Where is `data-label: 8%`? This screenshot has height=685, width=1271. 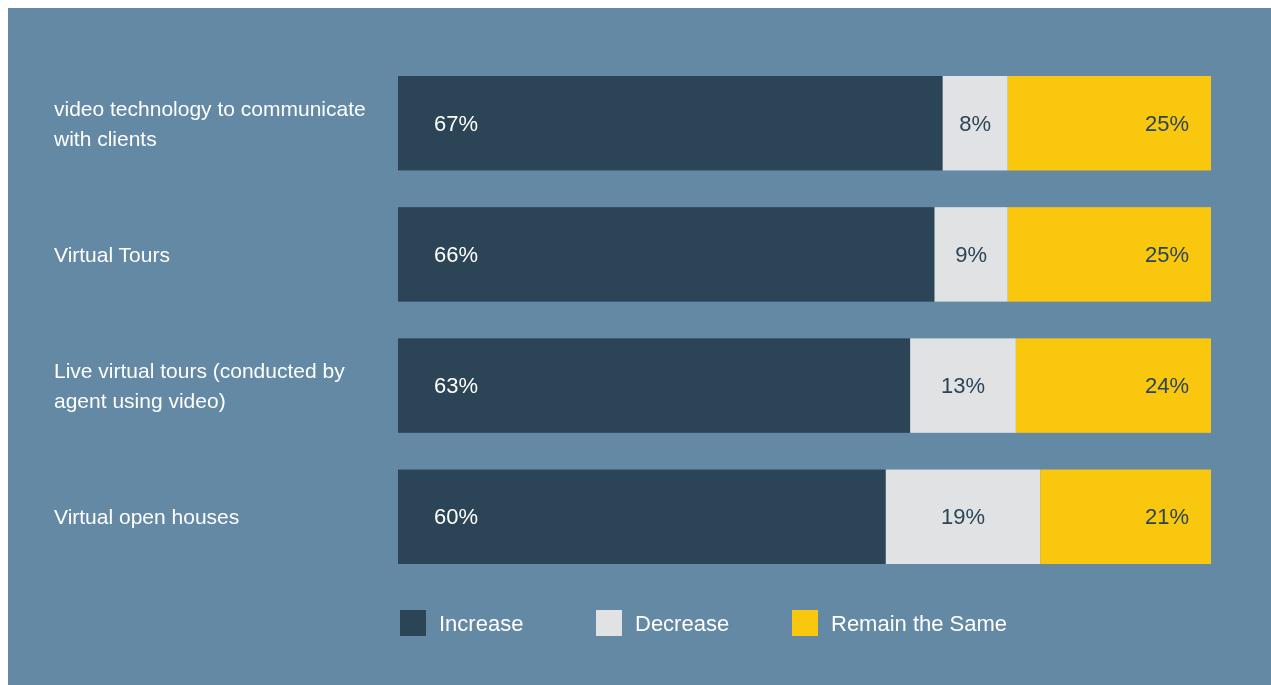 data-label: 8% is located at coordinates (975, 123).